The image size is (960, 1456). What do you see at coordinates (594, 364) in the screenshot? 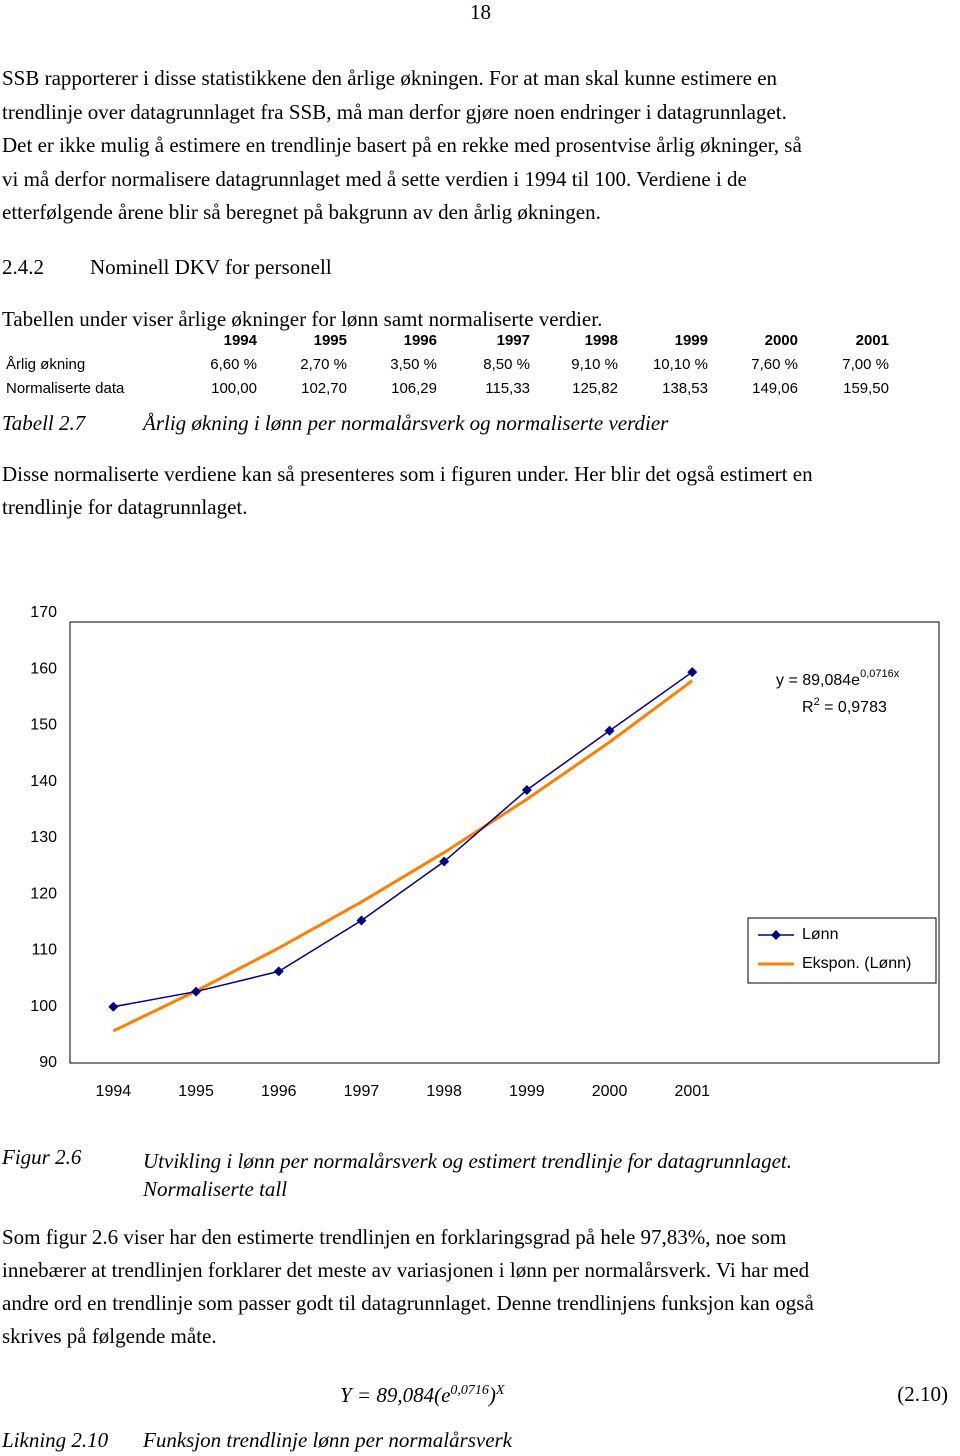
I see `table-cell: 9,10 %` at bounding box center [594, 364].